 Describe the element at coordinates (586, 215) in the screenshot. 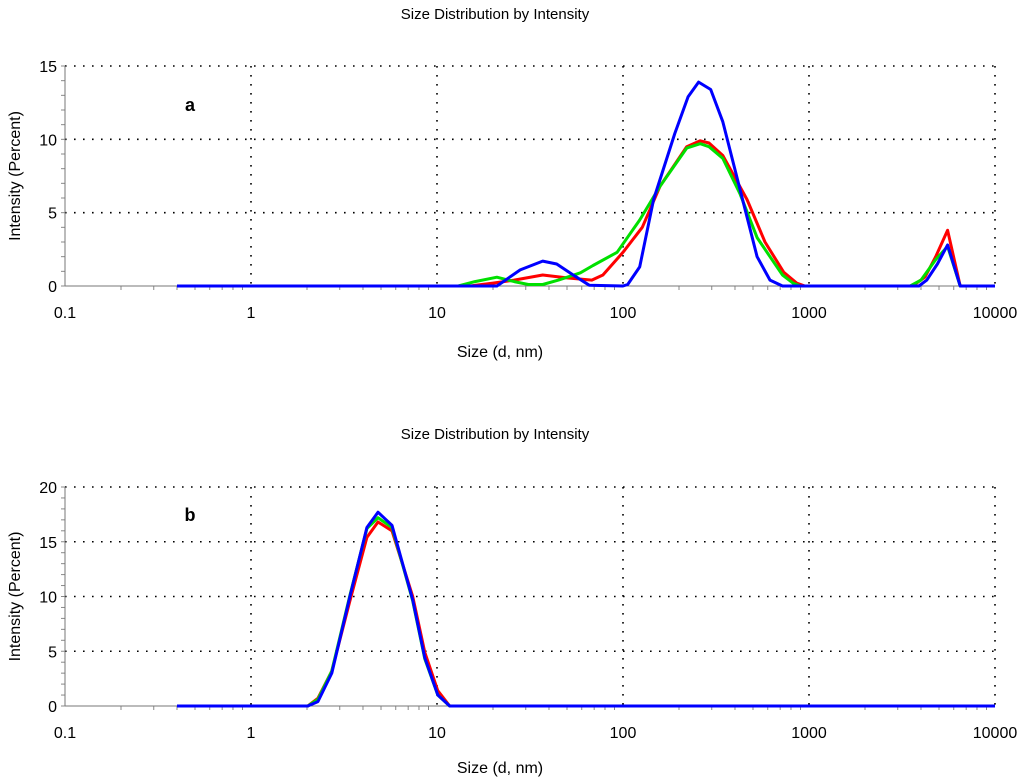

I see `series-line-green` at that location.